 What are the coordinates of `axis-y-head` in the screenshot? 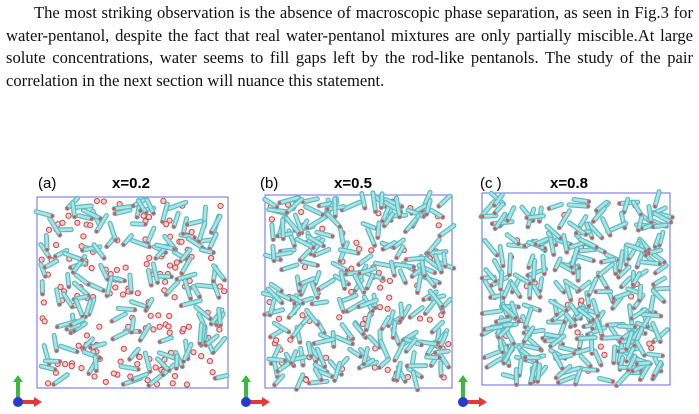 It's located at (463, 378).